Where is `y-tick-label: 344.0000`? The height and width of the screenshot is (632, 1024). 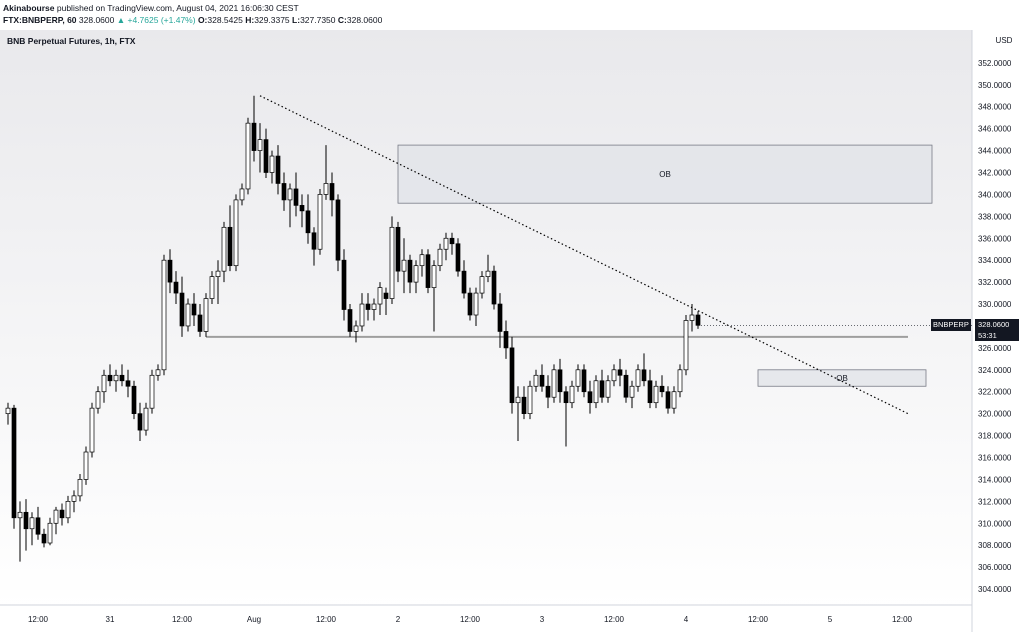 y-tick-label: 344.0000 is located at coordinates (995, 151).